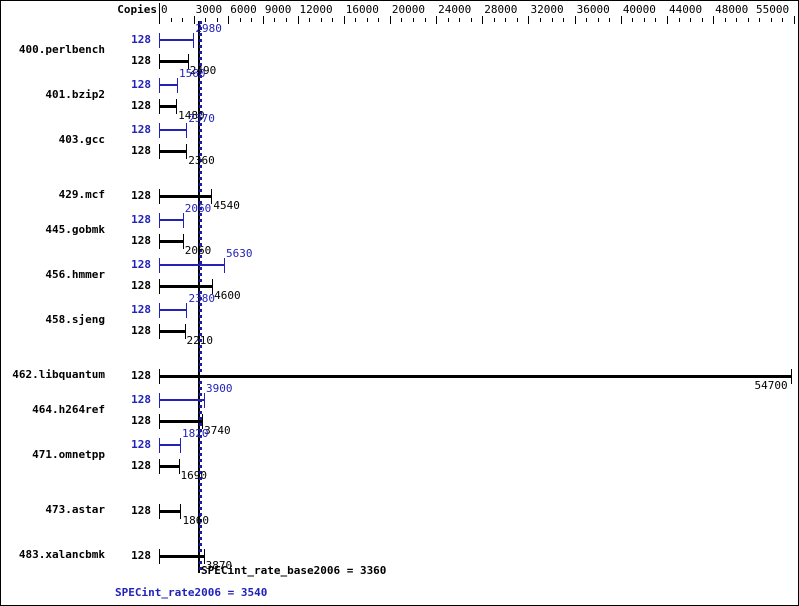  Describe the element at coordinates (219, 388) in the screenshot. I see `bar-value-peak: 3900` at that location.